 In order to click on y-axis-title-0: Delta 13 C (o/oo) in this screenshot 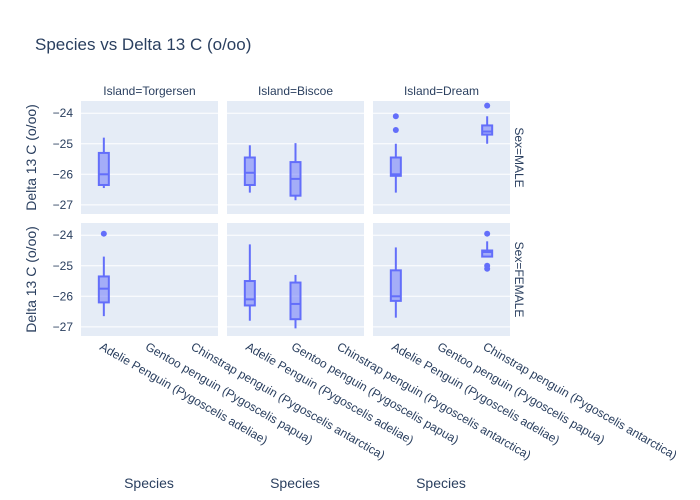, I will do `click(31, 157)`.